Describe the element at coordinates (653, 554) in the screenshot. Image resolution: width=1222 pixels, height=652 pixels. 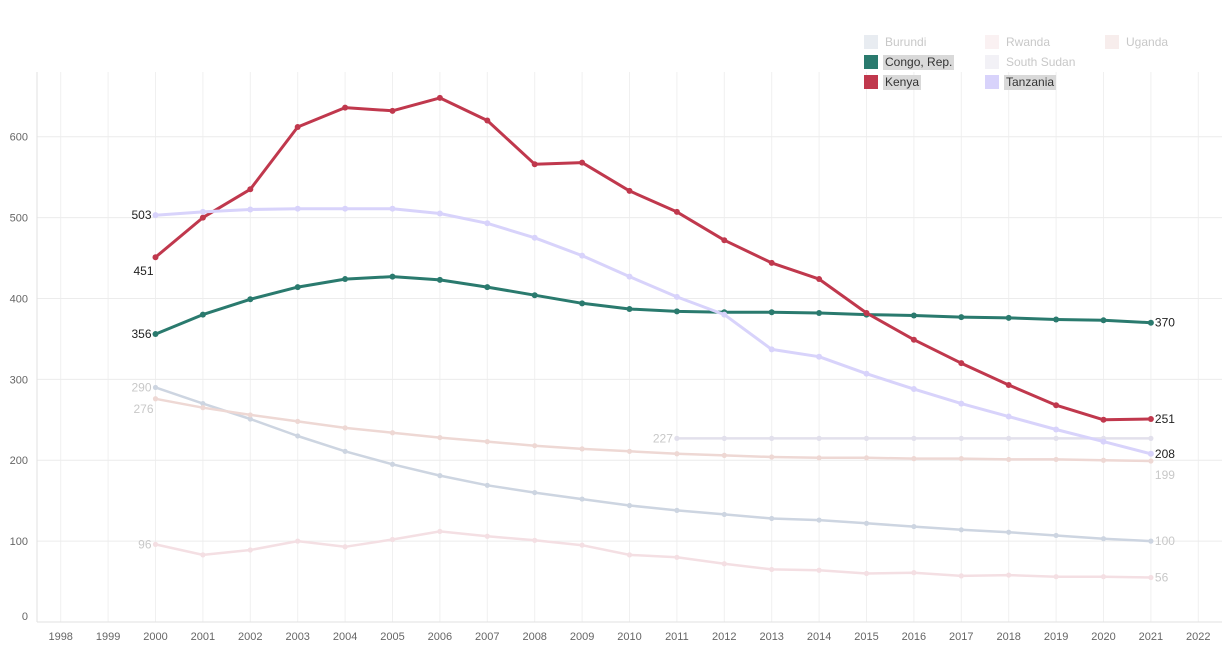
I see `series-line-rwanda` at that location.